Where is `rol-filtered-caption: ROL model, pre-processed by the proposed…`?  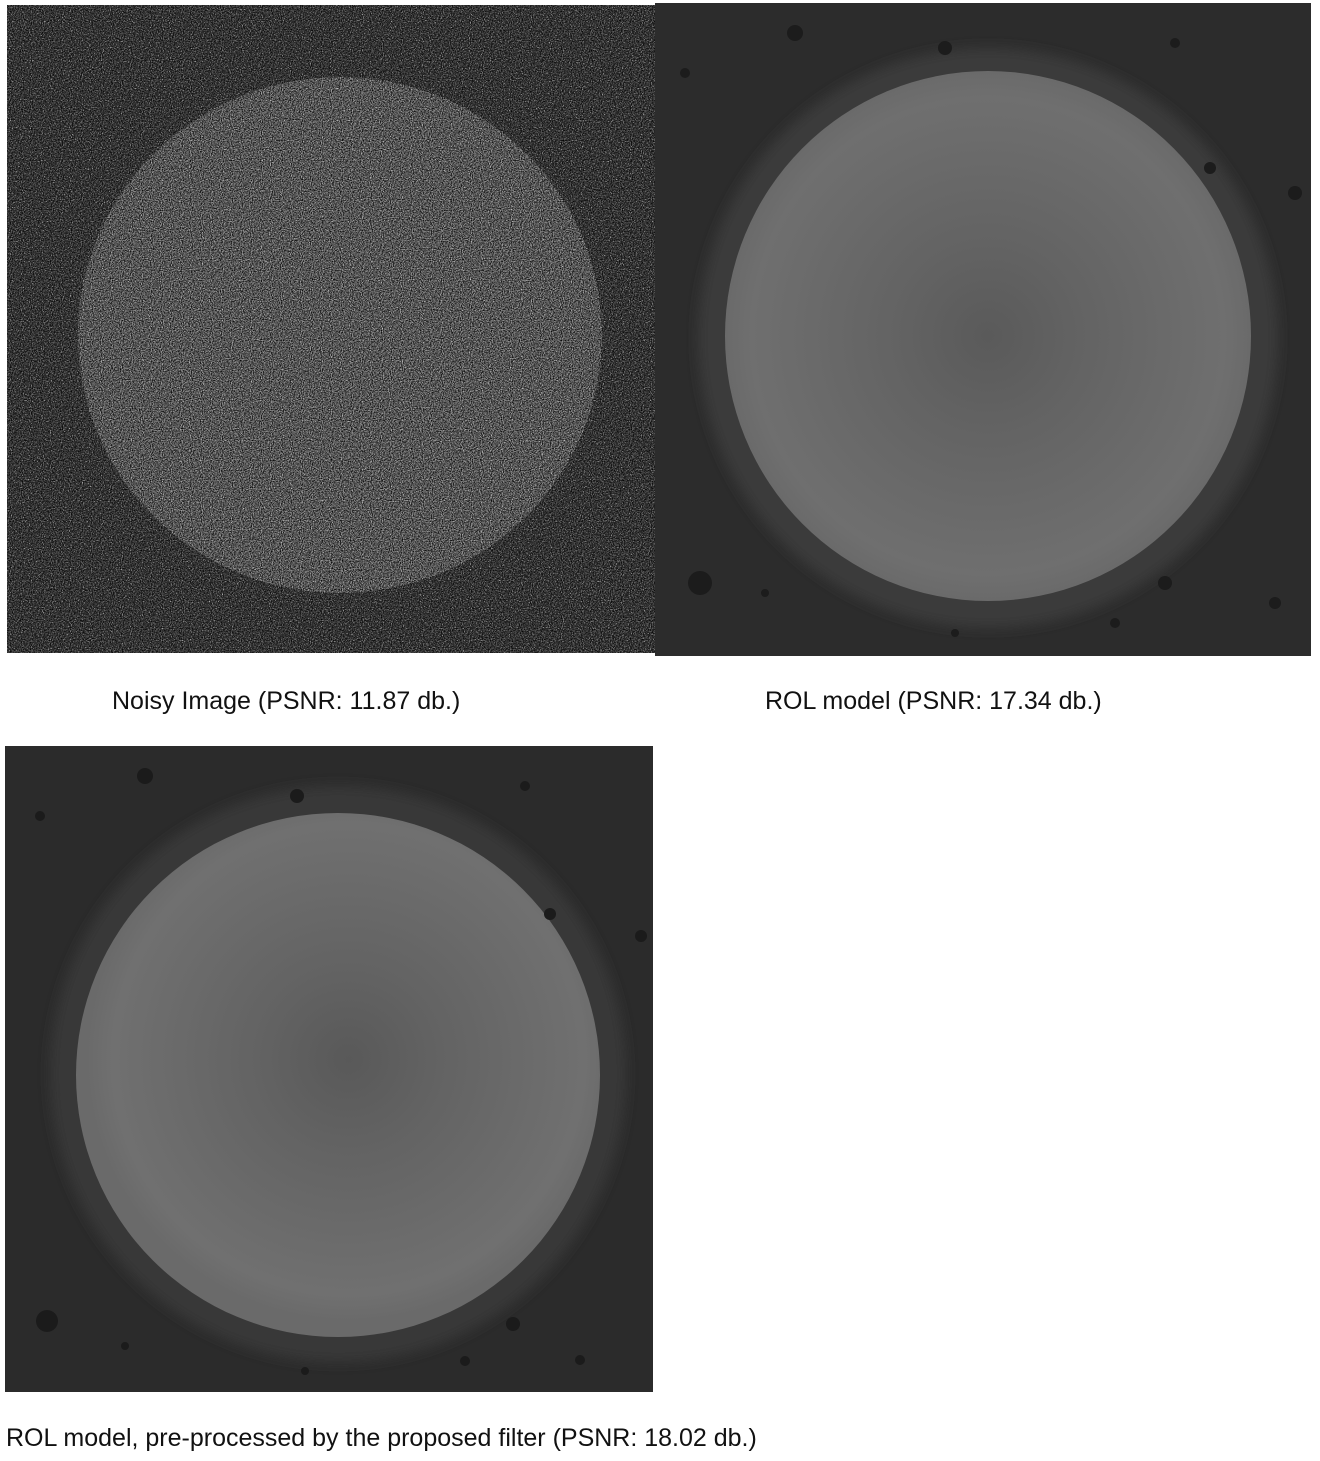
rol-filtered-caption: ROL model, pre-processed by the proposed… is located at coordinates (381, 1438).